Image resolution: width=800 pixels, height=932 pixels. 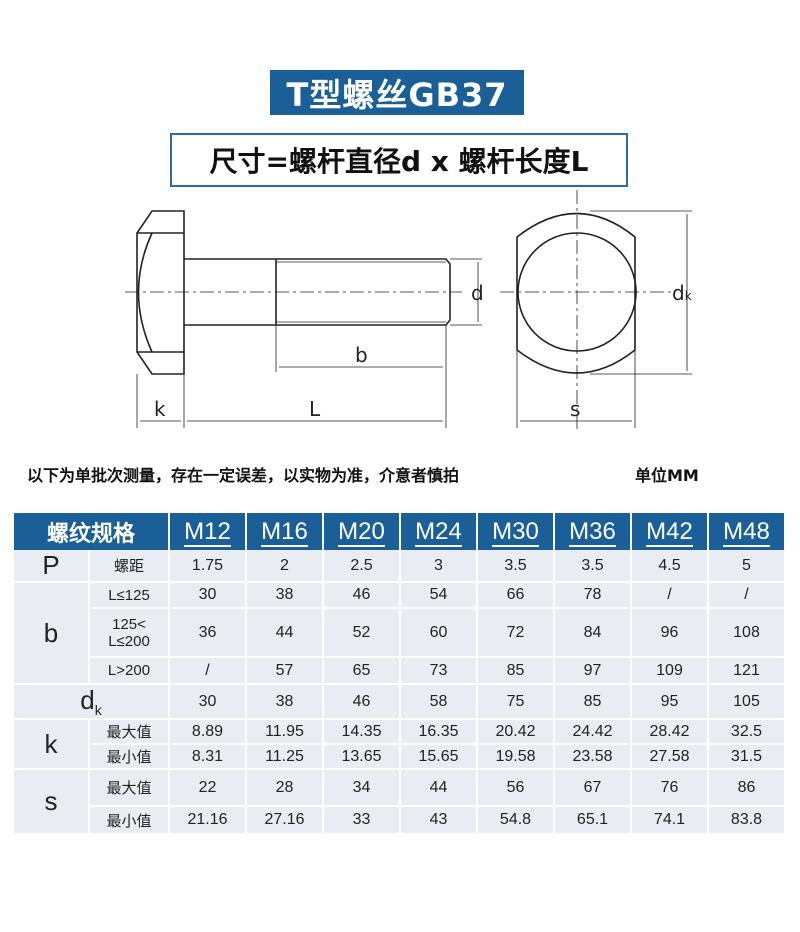 I want to click on size-header: M48, so click(x=747, y=531).